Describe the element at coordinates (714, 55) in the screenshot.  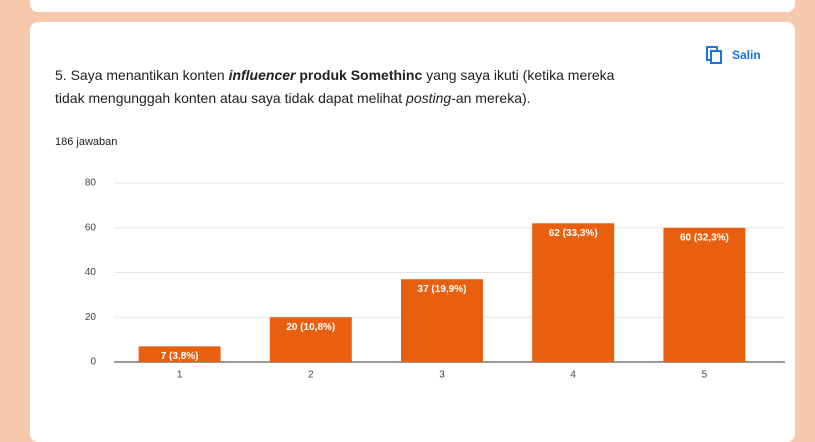
I see `copy-icon` at that location.